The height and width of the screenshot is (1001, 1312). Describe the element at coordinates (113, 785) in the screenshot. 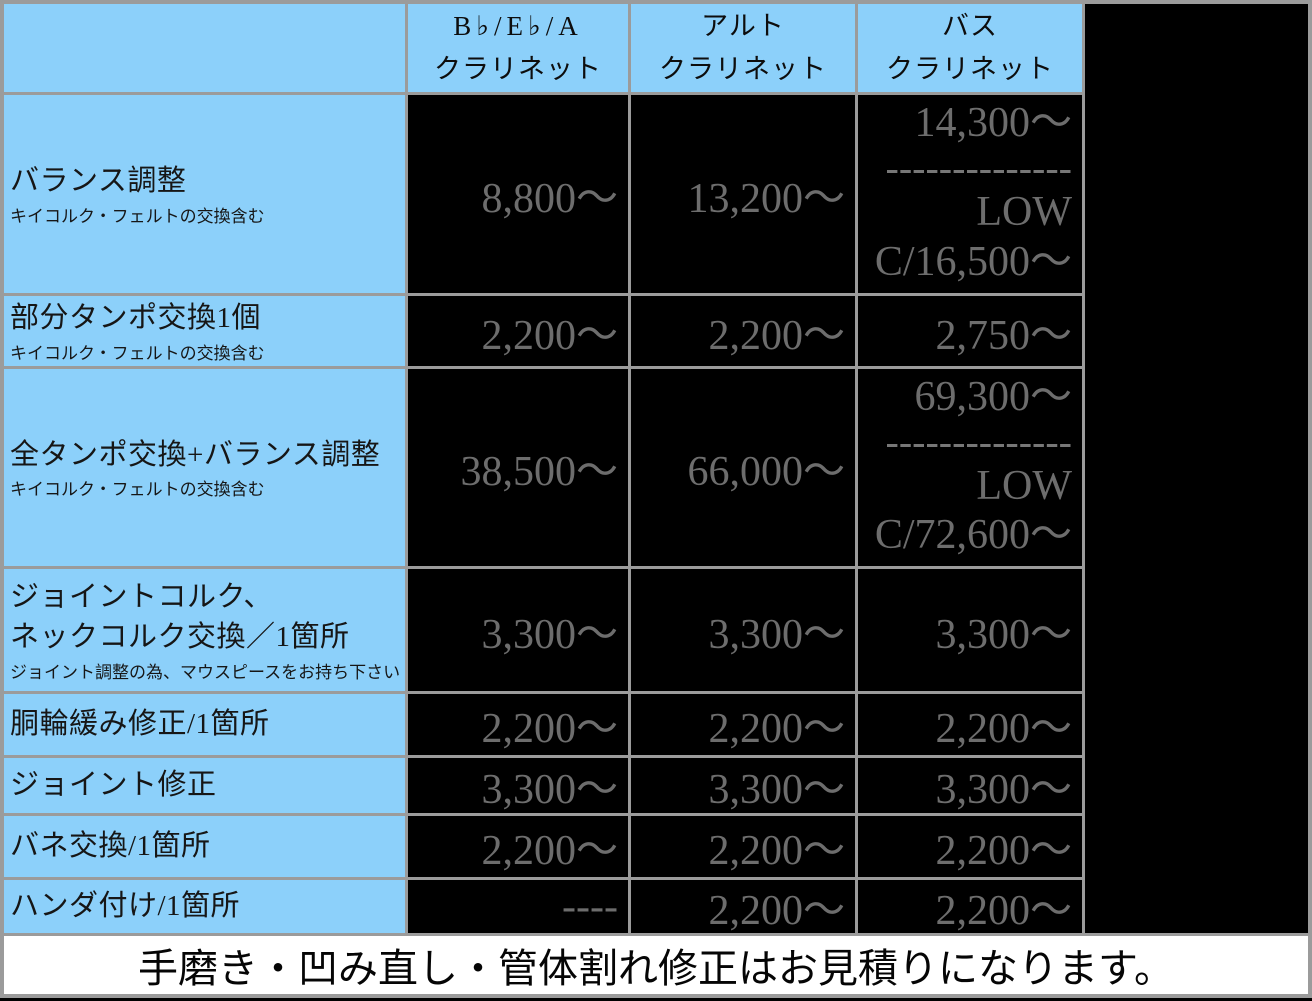

I see `service-label: ジョイント修正` at that location.